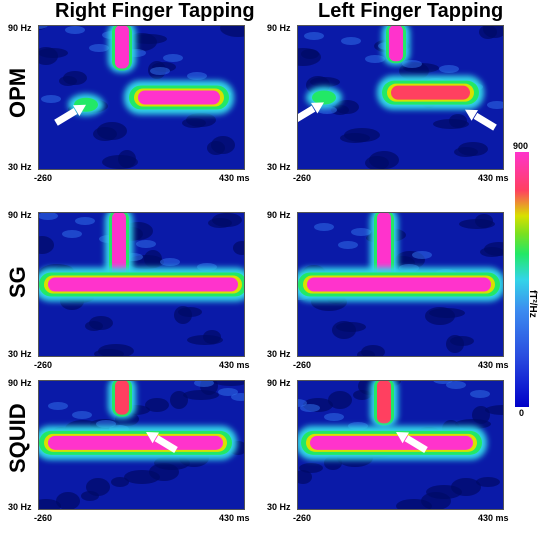  What do you see at coordinates (521, 146) in the screenshot?
I see `colorbar-max-label: 900` at bounding box center [521, 146].